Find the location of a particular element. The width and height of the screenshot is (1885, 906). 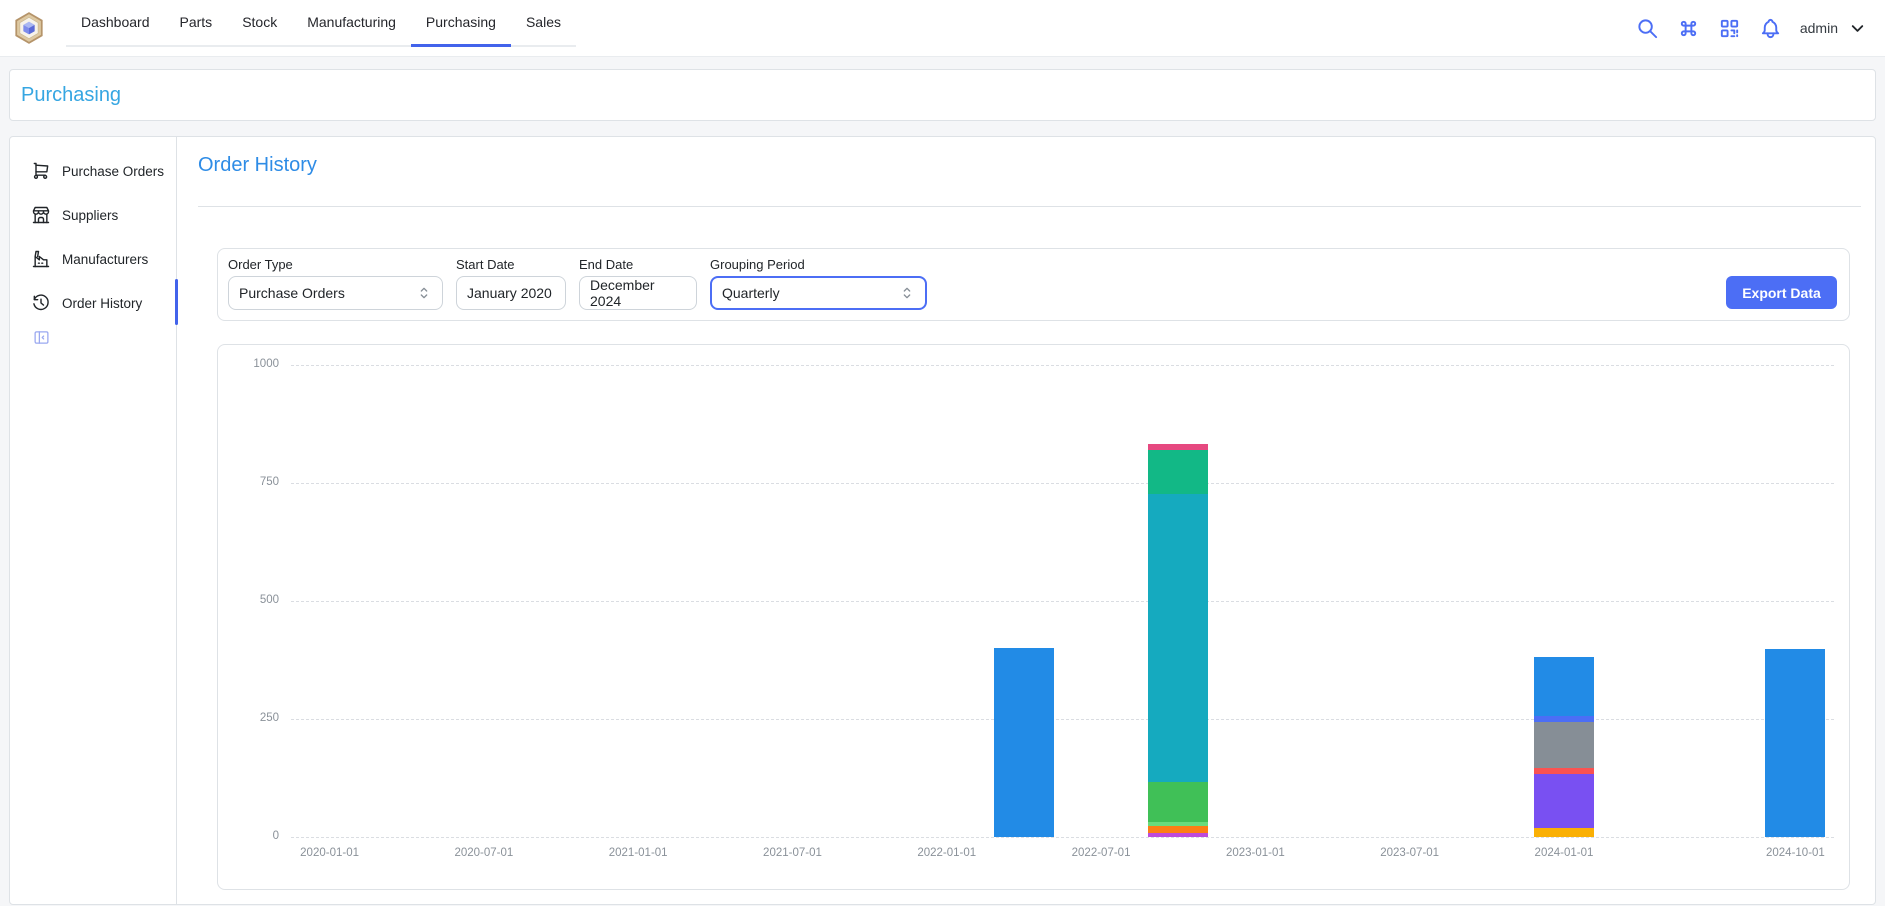

command-icon is located at coordinates (1688, 28).